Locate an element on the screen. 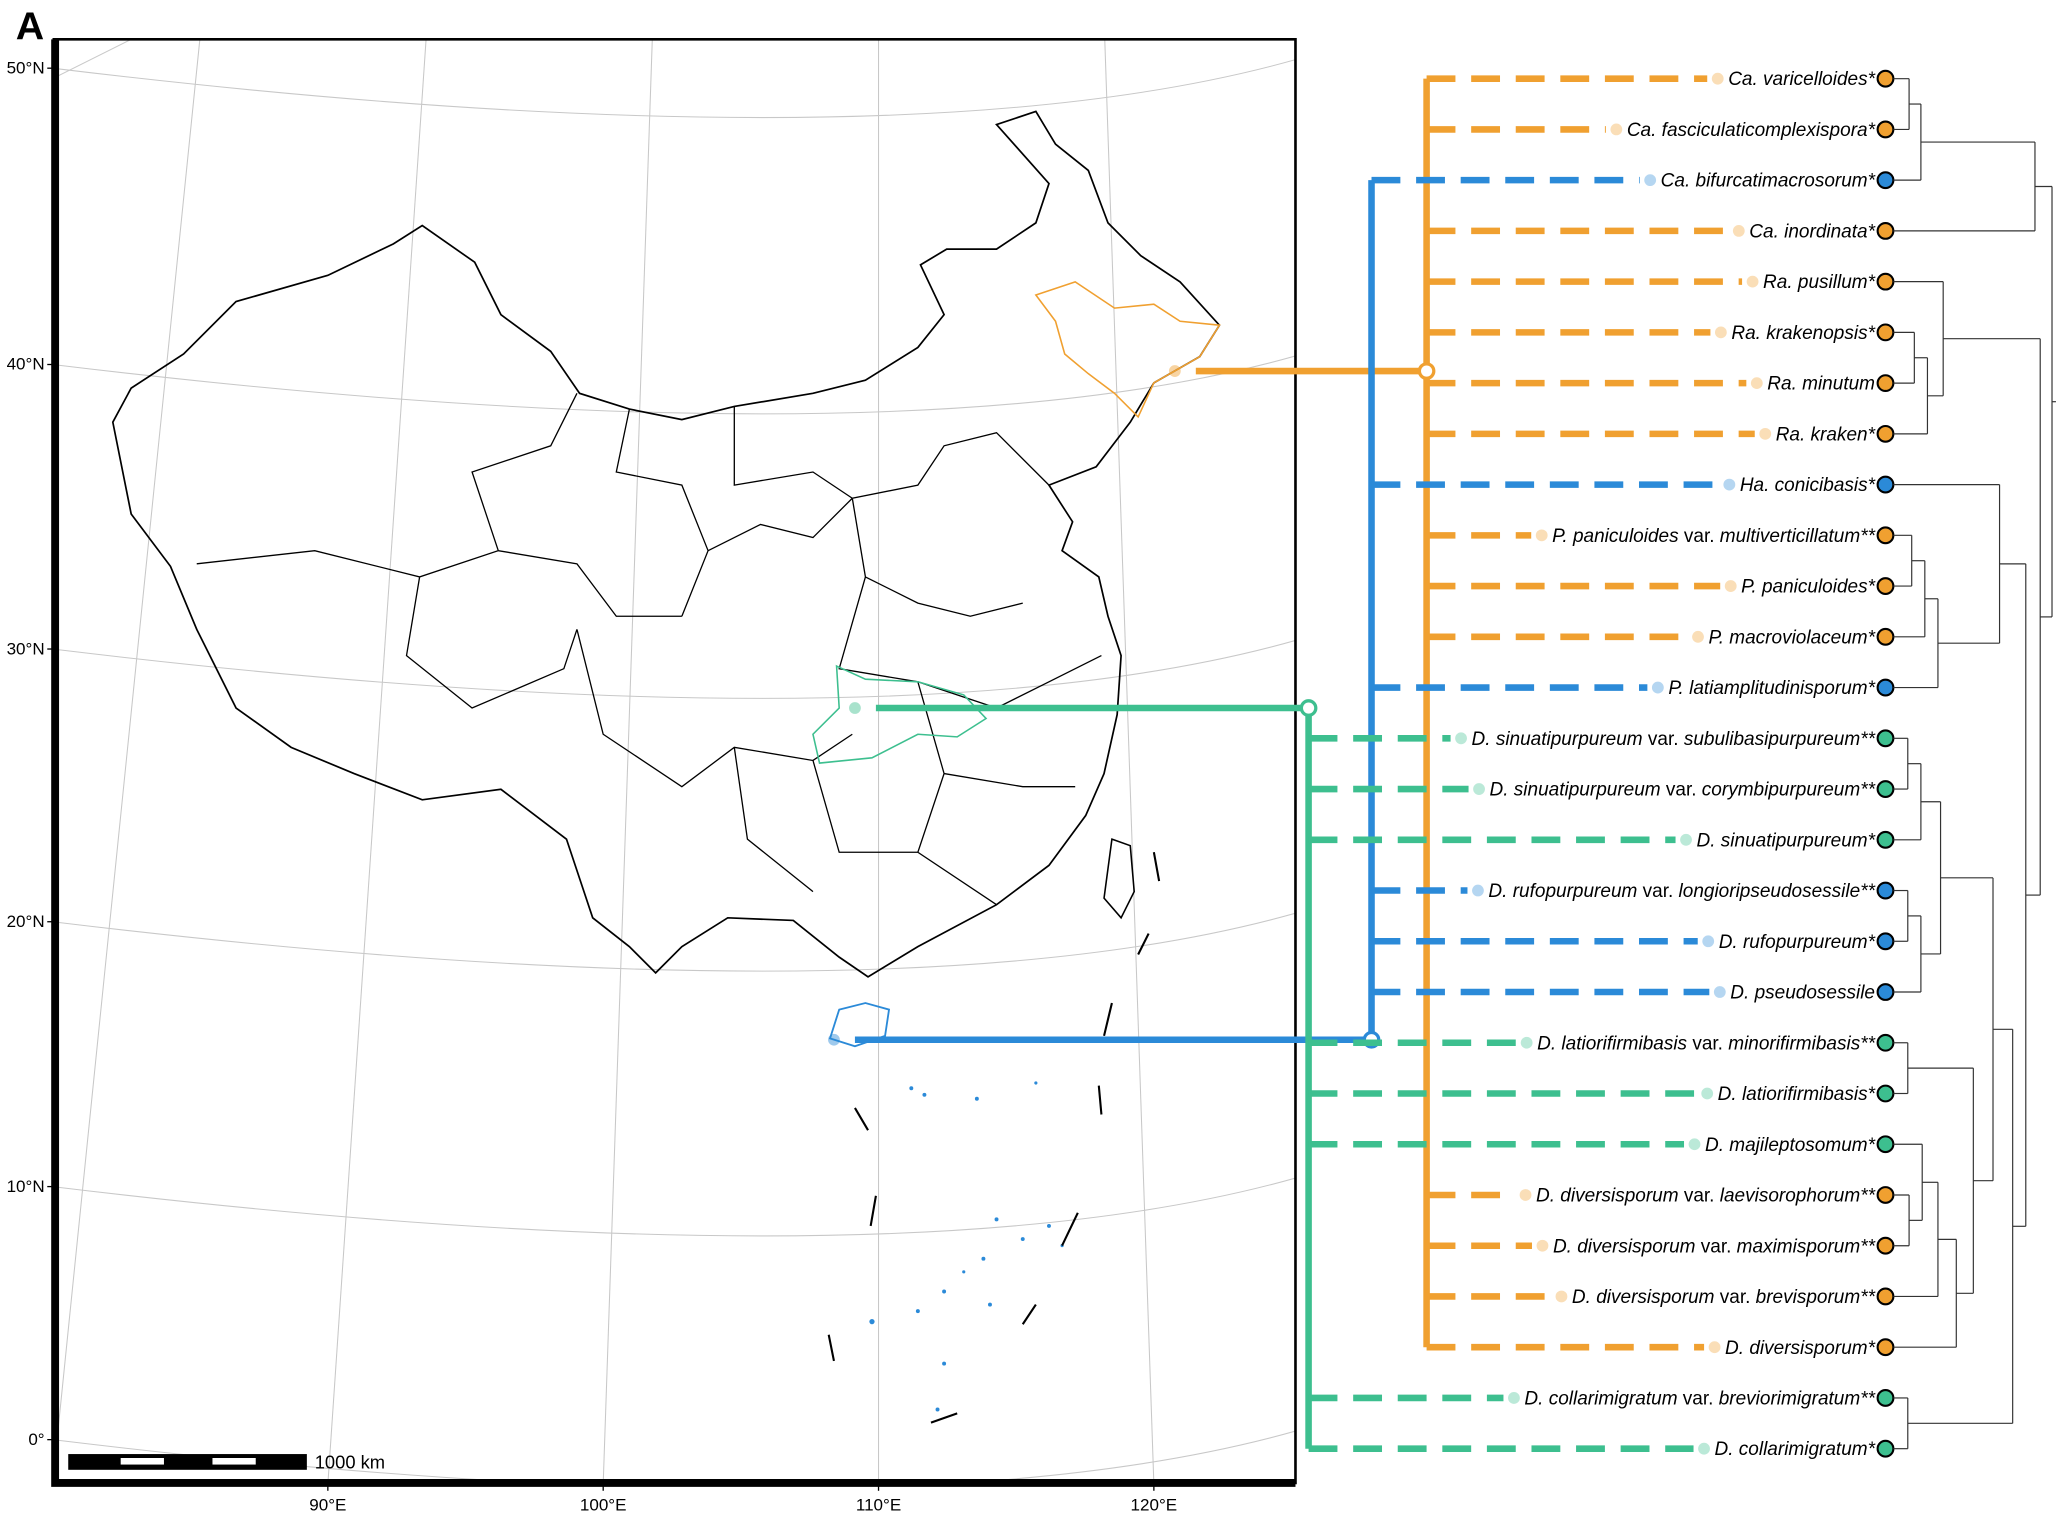 The width and height of the screenshot is (2056, 1517). taxon-label-part: Ca. bifurcatimacrosorum* is located at coordinates (1768, 181).